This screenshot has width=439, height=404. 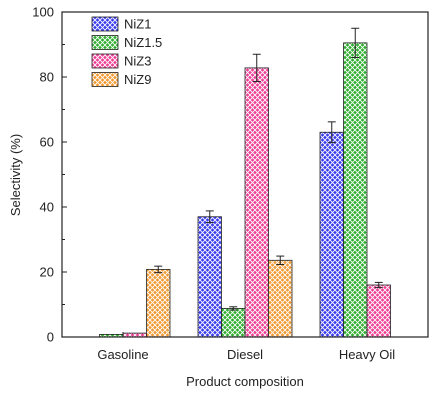 What do you see at coordinates (209, 217) in the screenshot?
I see `error-bar-diesel-niz1` at bounding box center [209, 217].